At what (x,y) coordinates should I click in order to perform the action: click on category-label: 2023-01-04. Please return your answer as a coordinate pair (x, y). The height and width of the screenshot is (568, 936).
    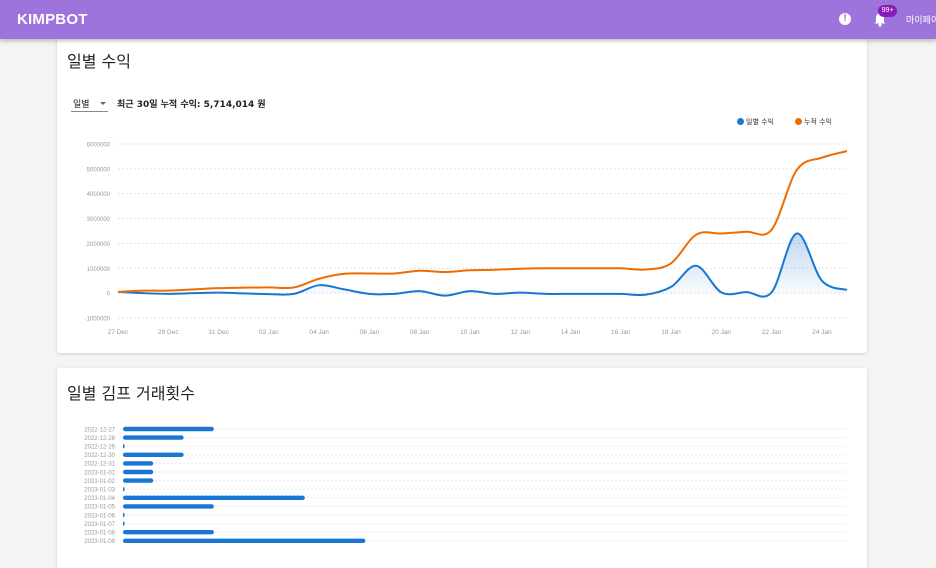
    Looking at the image, I should click on (99, 499).